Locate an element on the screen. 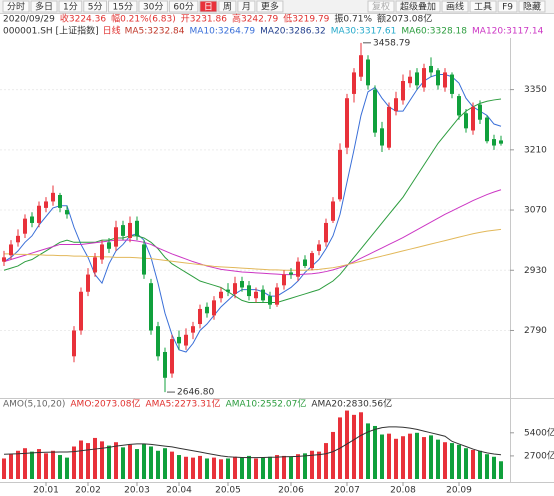 Image resolution: width=554 pixels, height=496 pixels. toolbar-label: 更多 is located at coordinates (270, 7).